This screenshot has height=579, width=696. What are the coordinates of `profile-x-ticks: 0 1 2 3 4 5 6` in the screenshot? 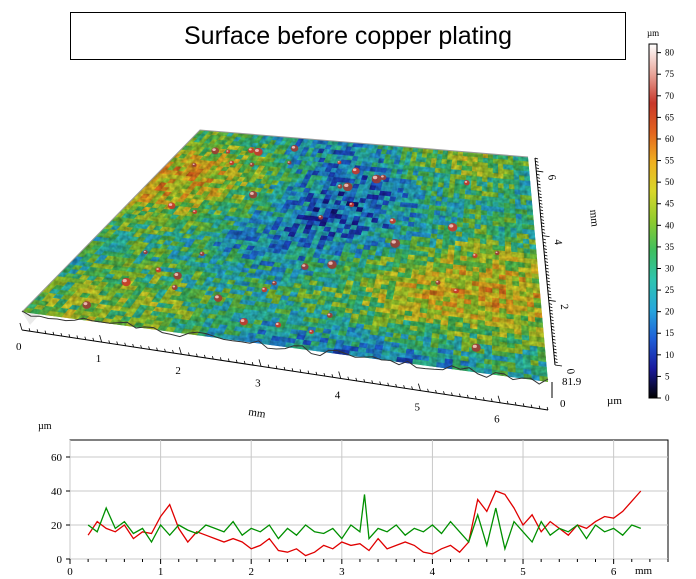 It's located at (368, 568).